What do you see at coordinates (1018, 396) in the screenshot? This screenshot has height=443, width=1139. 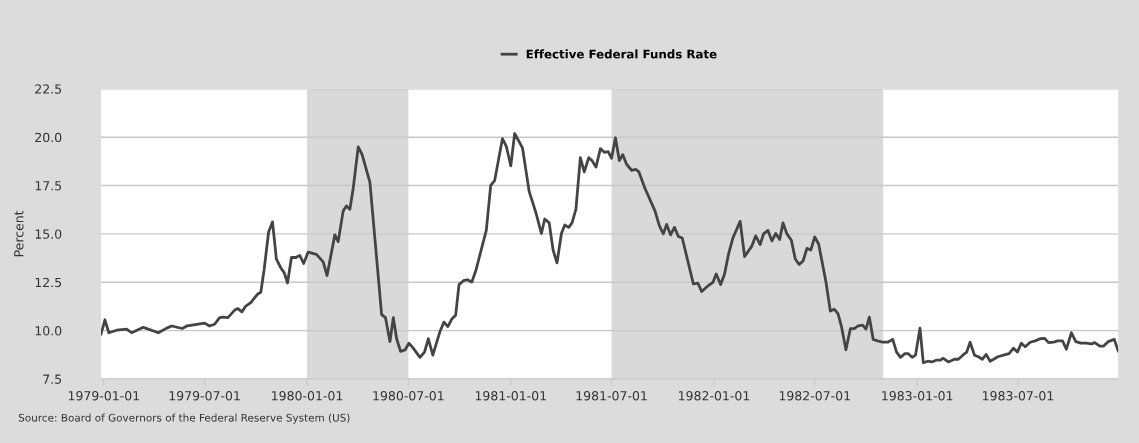 I see `x-tick-label: 1983-07-01` at bounding box center [1018, 396].